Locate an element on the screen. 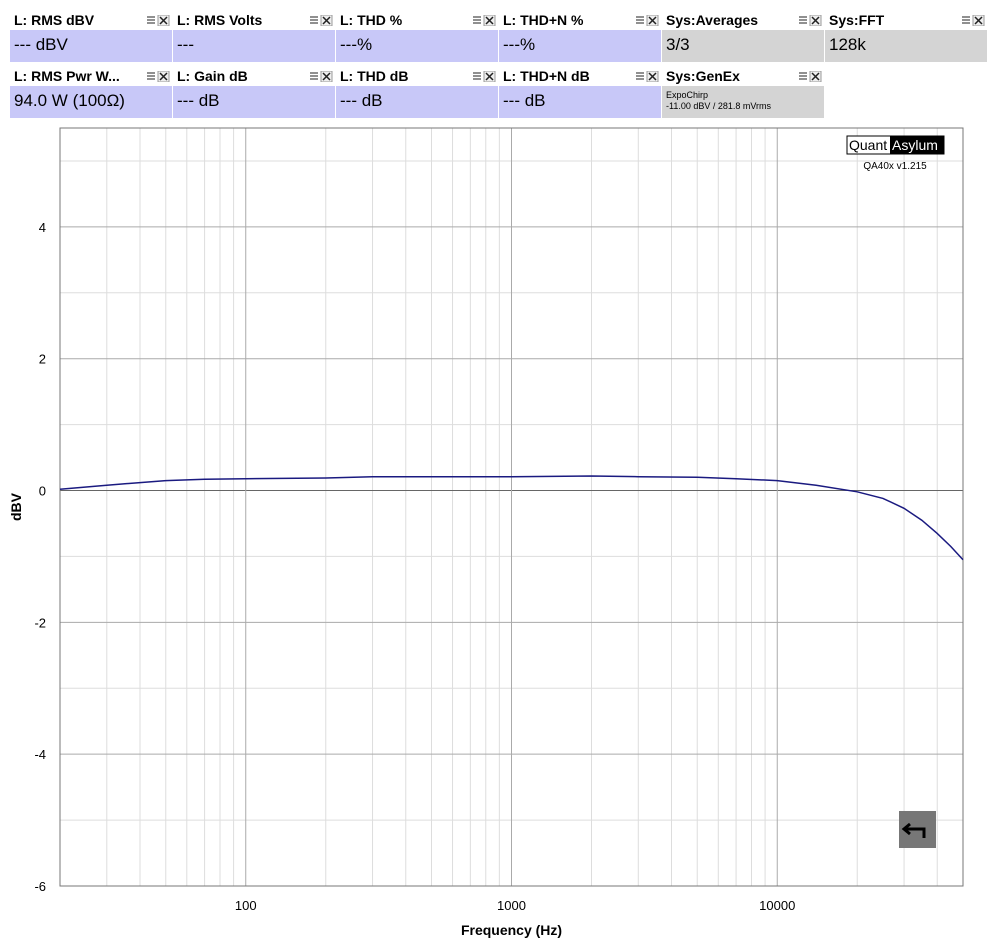  y-tick-label: -6 is located at coordinates (40, 886).